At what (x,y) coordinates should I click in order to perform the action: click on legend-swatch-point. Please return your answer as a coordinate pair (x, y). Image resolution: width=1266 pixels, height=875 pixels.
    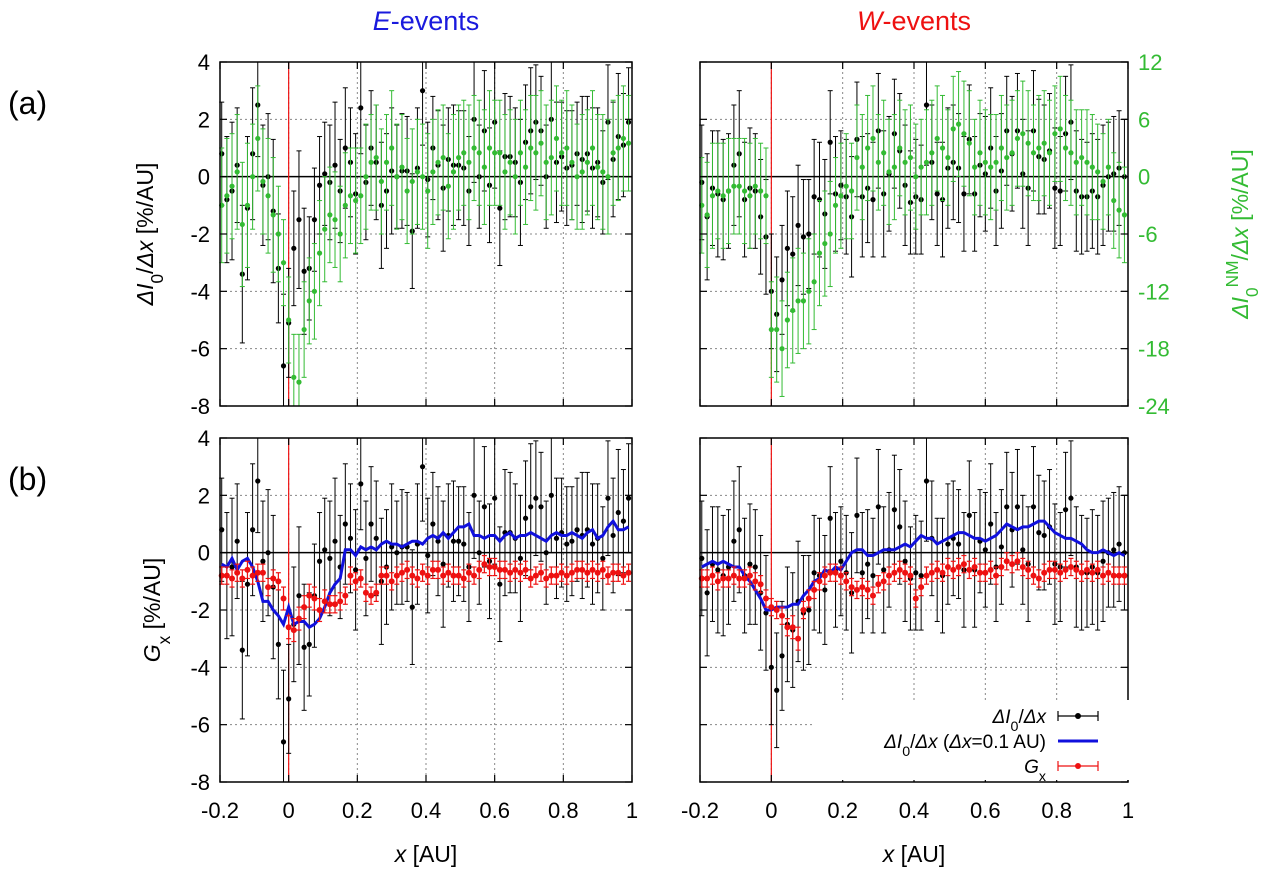
    Looking at the image, I should click on (1078, 766).